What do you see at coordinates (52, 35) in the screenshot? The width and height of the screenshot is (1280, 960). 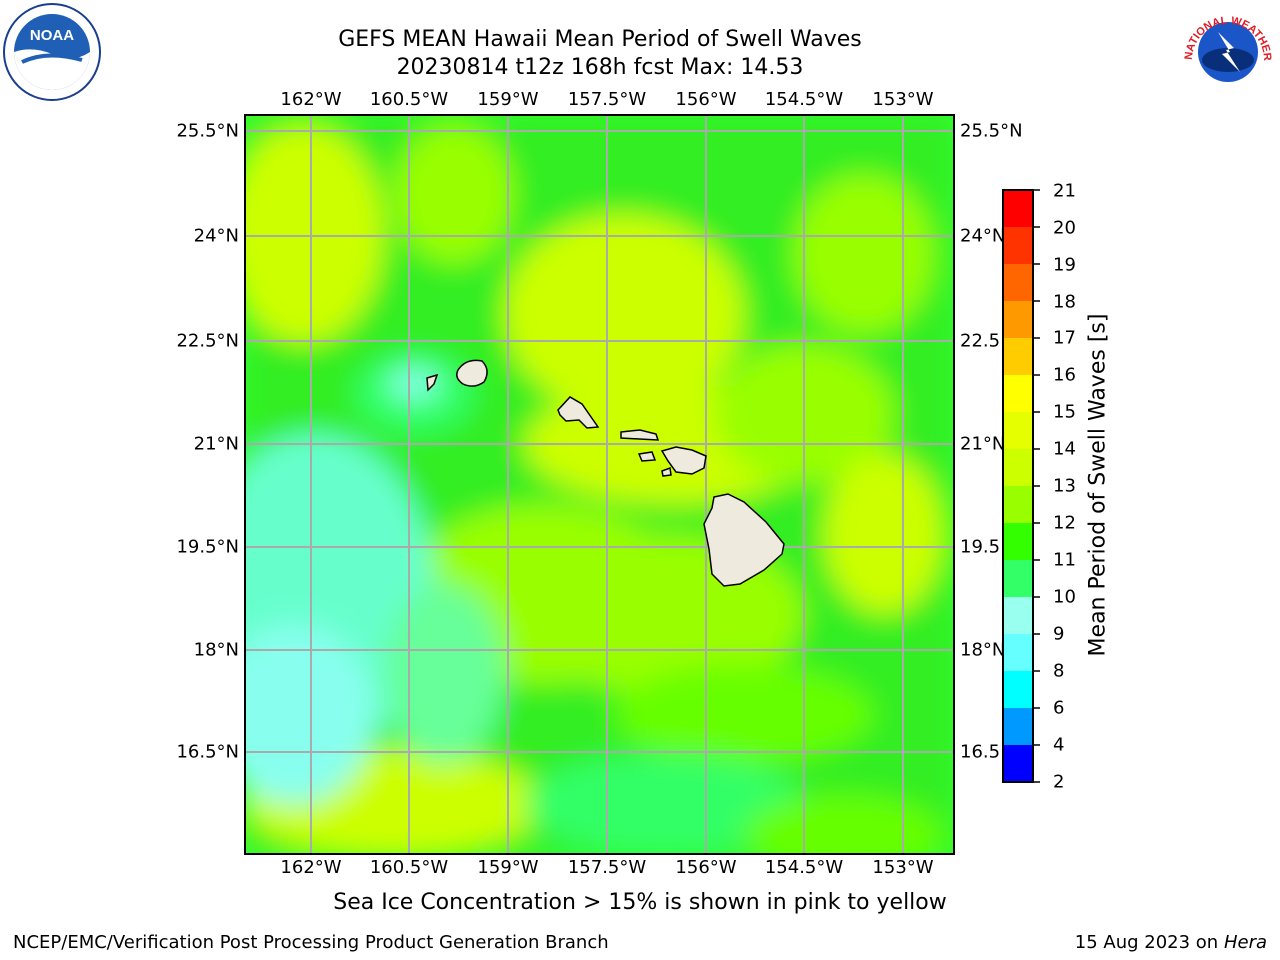 I see `noaa-logo-text: NOAA` at bounding box center [52, 35].